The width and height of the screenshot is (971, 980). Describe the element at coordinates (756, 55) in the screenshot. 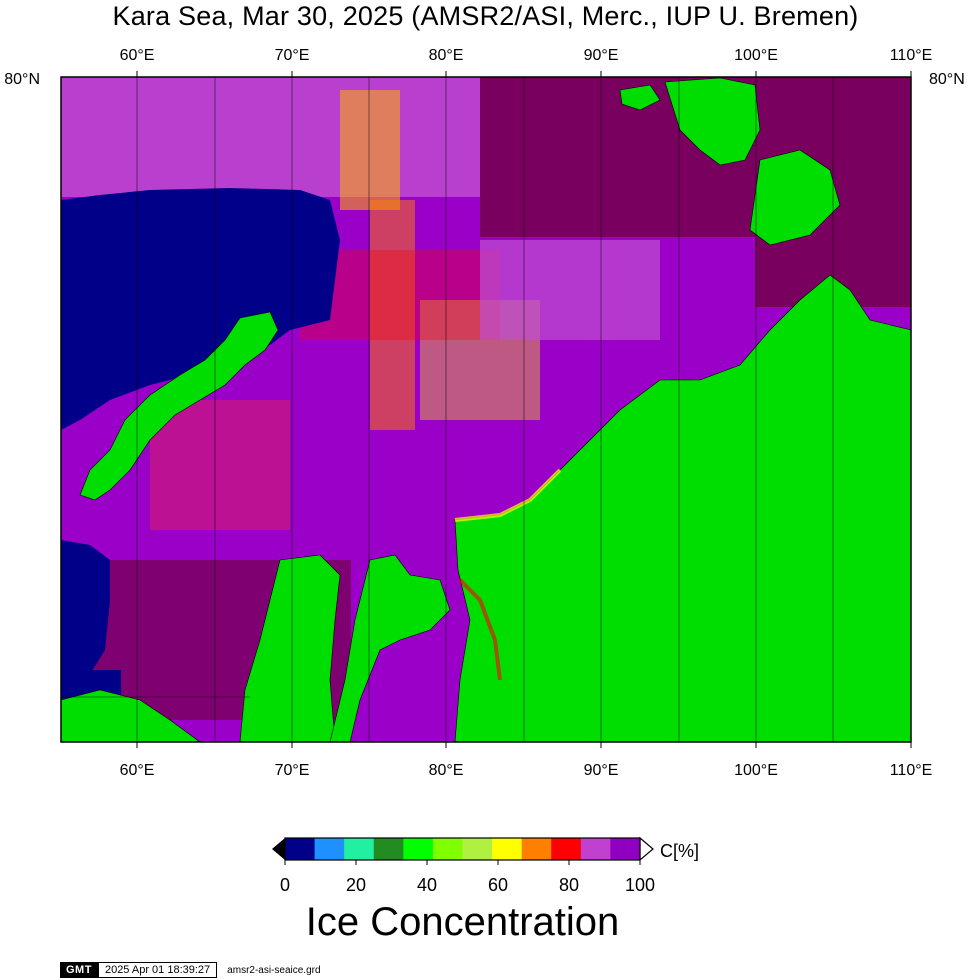

I see `top-lon-label: 100°E` at that location.